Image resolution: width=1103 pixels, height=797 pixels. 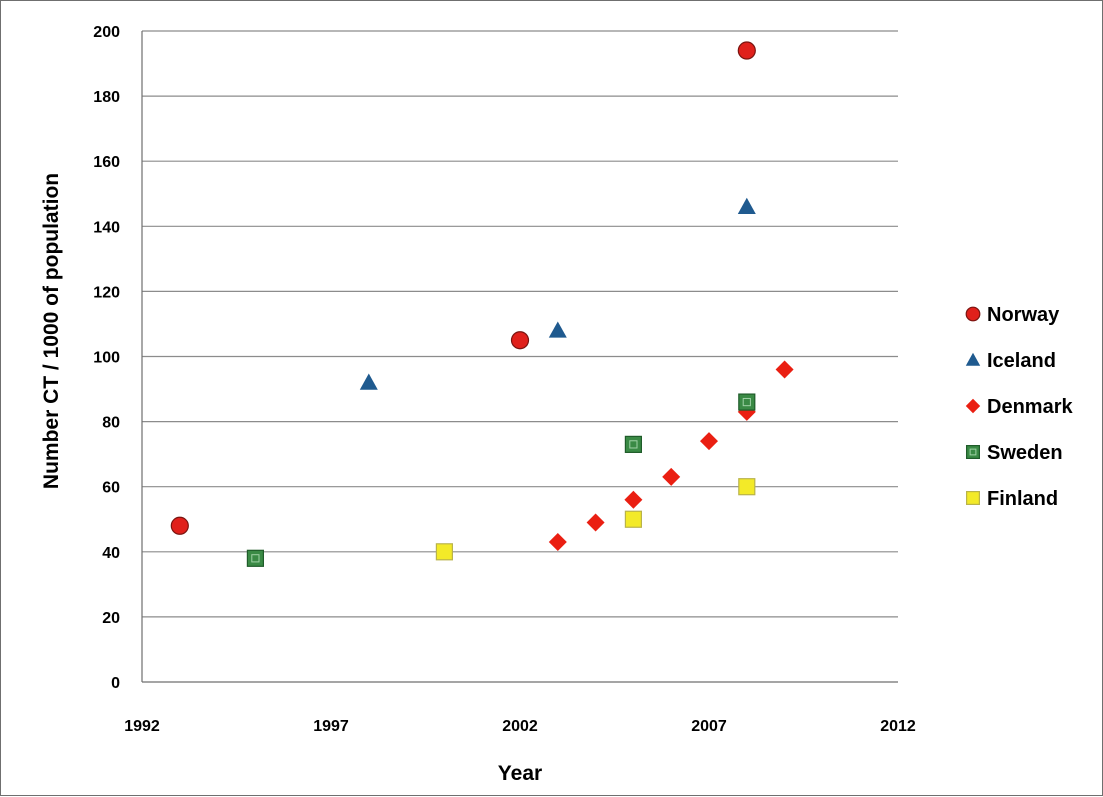 I want to click on x-tick-label: 2002, so click(x=520, y=726).